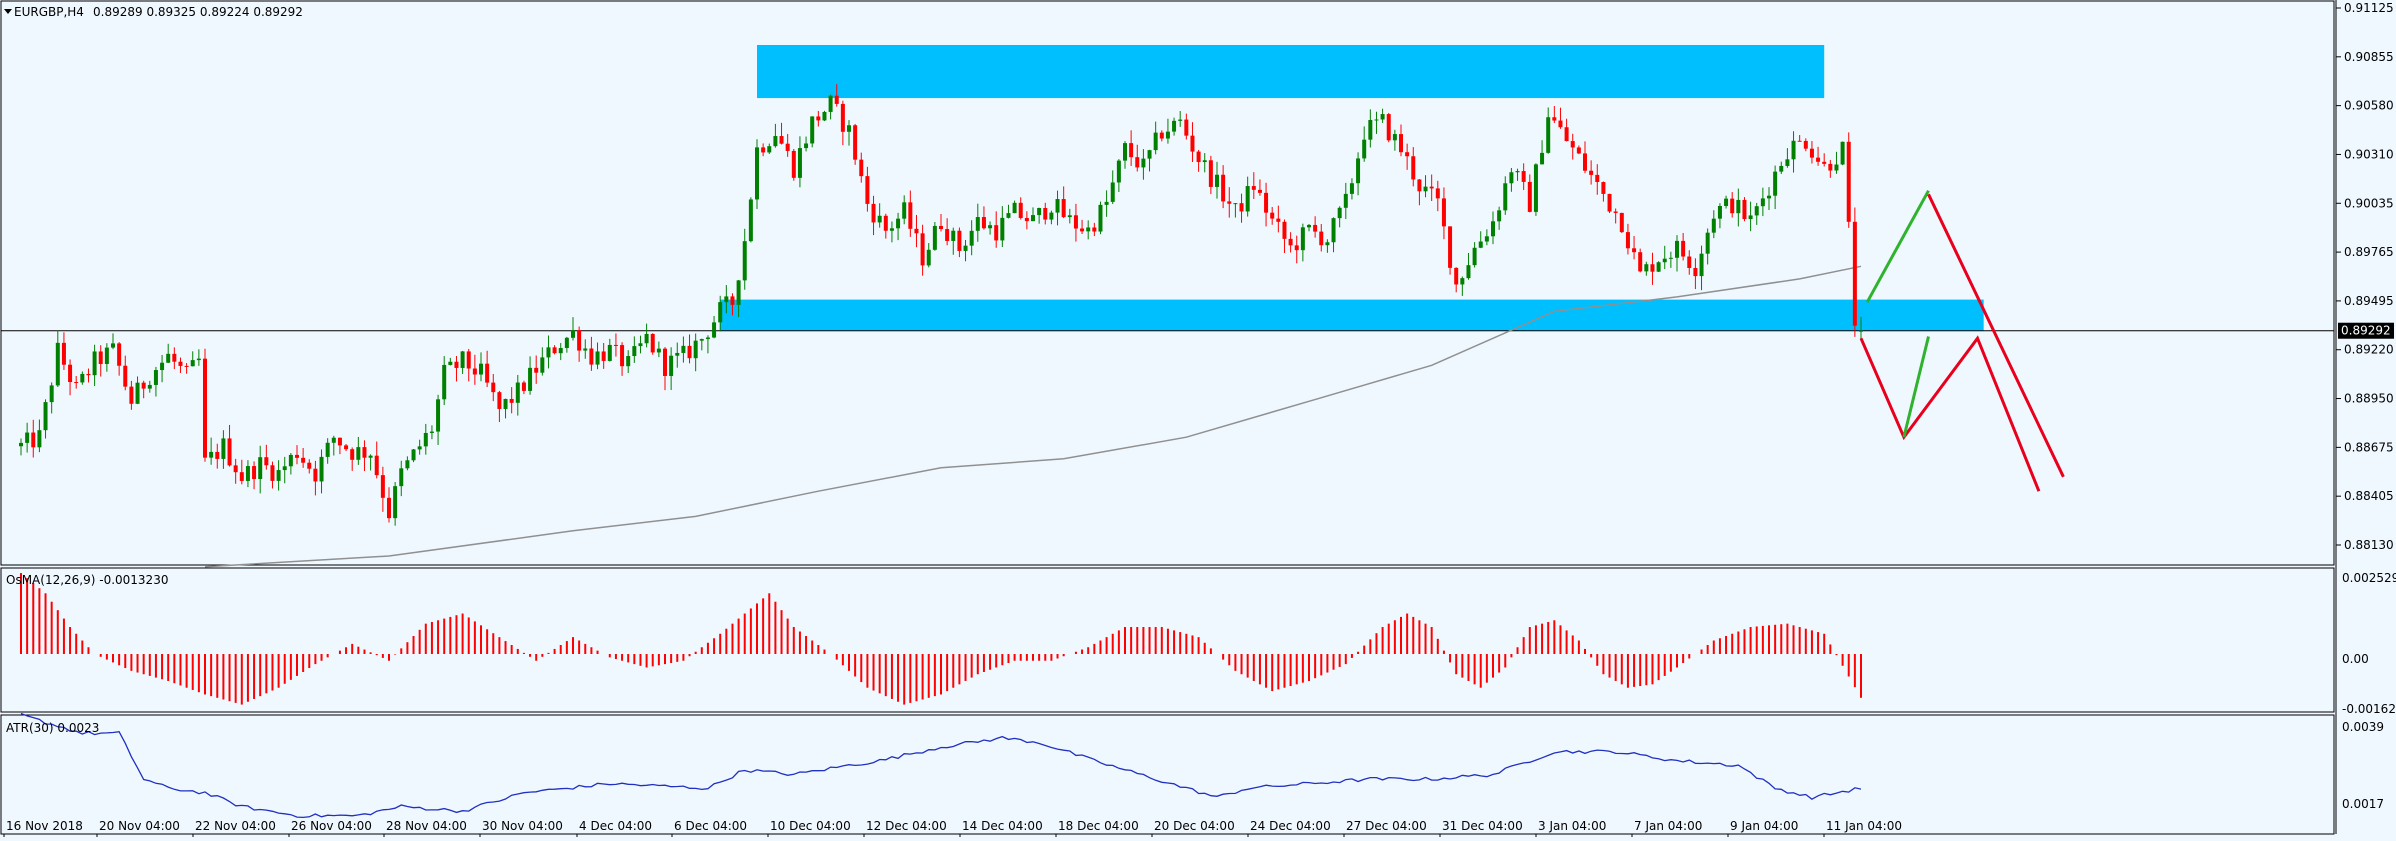 This screenshot has height=841, width=2396. I want to click on projection-red-down, so click(1996, 335).